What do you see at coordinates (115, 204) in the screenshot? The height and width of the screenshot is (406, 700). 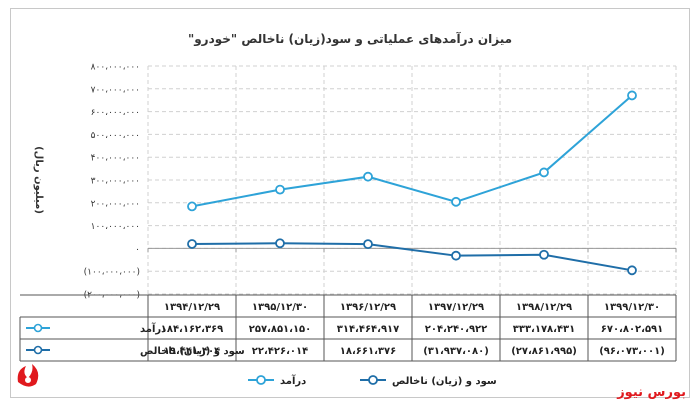 I see `y-tick-label: ۲۰۰،۰۰۰،۰۰۰` at bounding box center [115, 204].